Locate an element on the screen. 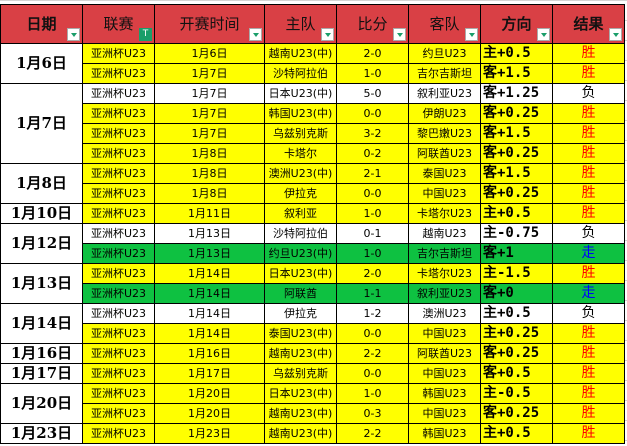 This screenshot has width=627, height=446. direction-cell: 主-0.75 is located at coordinates (516, 233).